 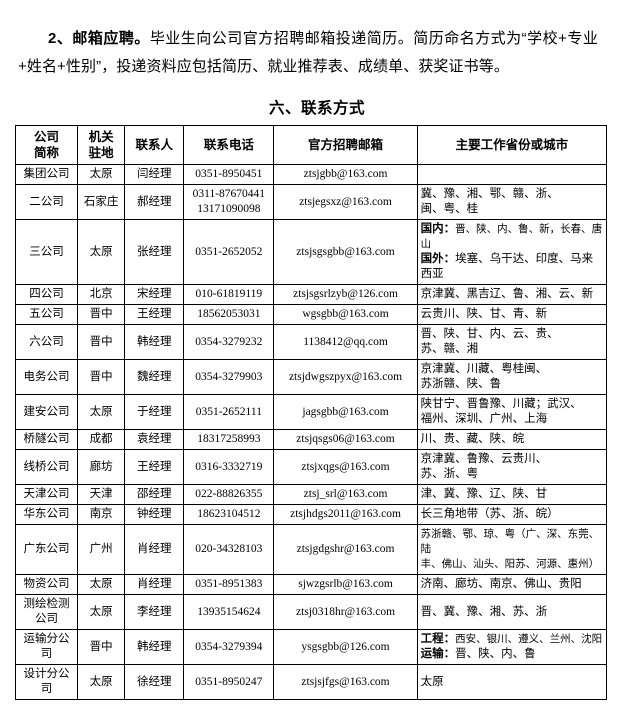 I want to click on cell-base: 天津, so click(x=101, y=494).